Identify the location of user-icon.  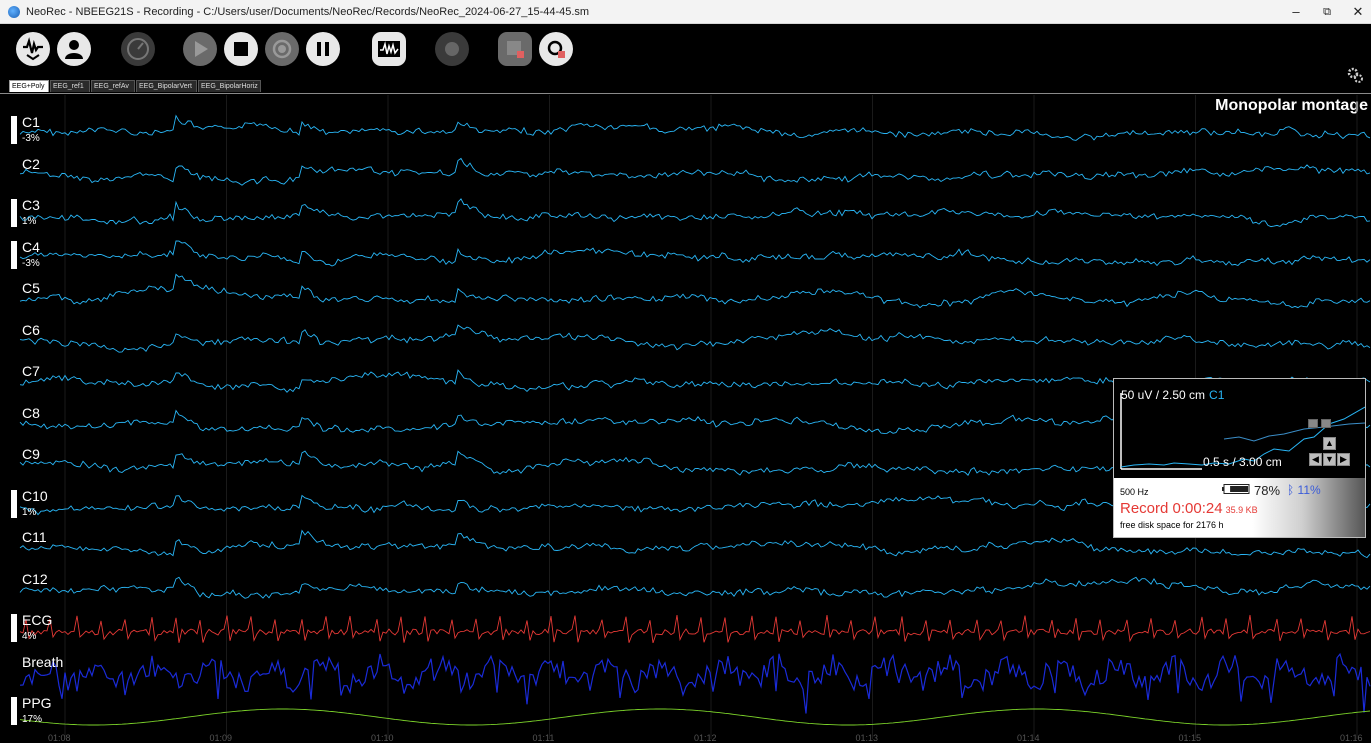
(74, 49).